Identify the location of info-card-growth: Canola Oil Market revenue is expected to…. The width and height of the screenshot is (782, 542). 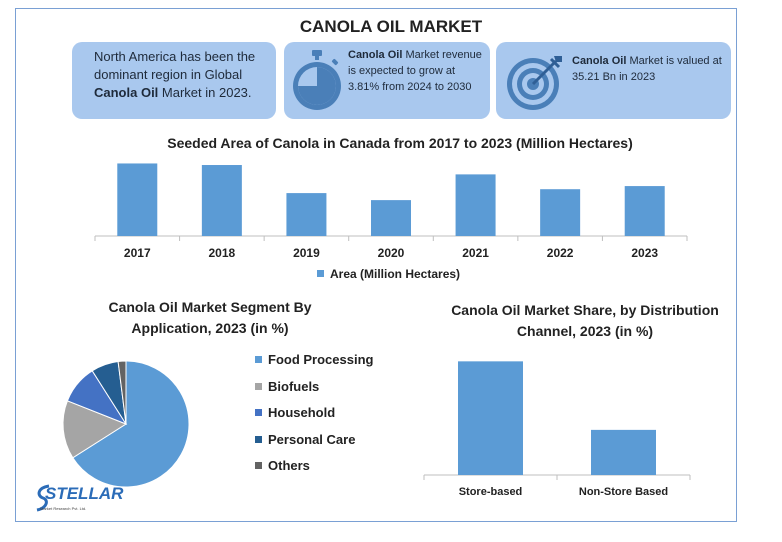
(387, 80).